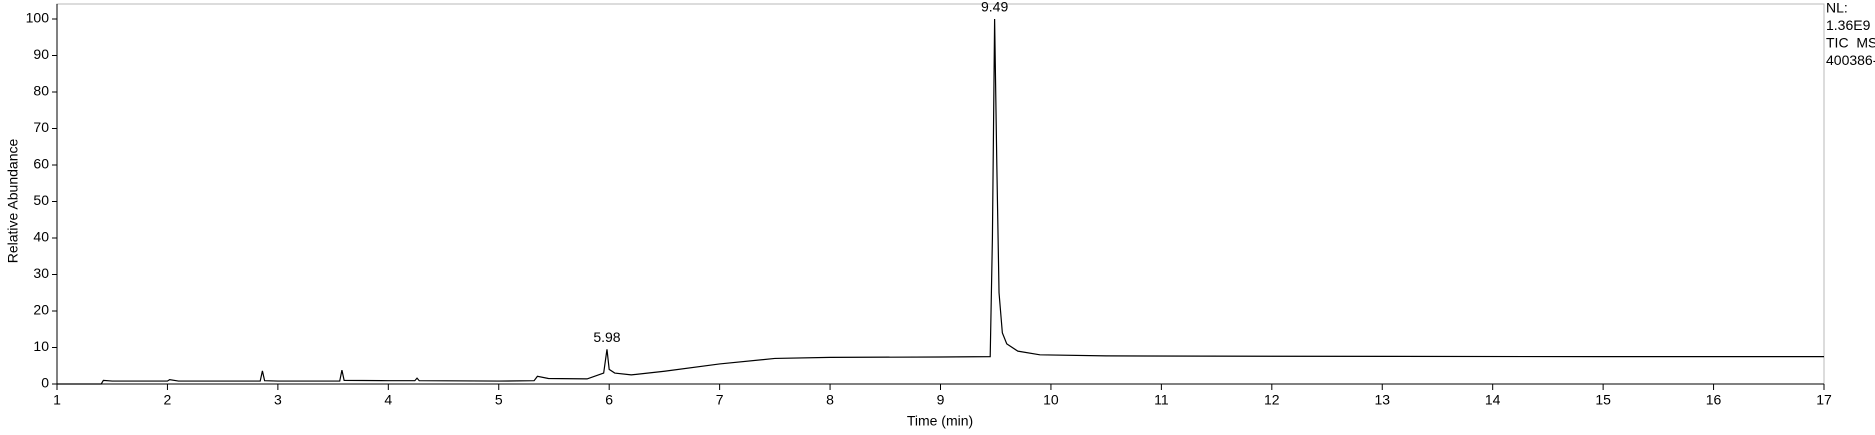 The width and height of the screenshot is (1875, 435). What do you see at coordinates (1272, 400) in the screenshot?
I see `x-tick-label: 12` at bounding box center [1272, 400].